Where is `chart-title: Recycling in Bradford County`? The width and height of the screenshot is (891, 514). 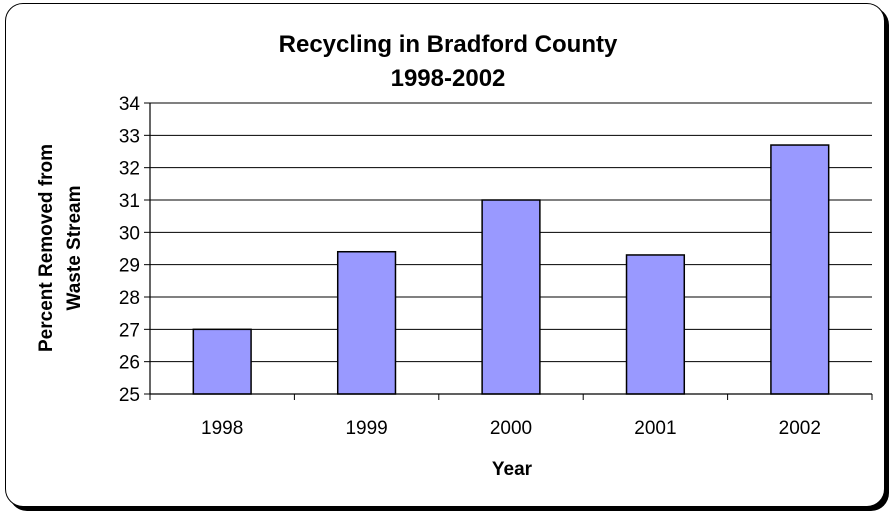 chart-title: Recycling in Bradford County is located at coordinates (448, 44).